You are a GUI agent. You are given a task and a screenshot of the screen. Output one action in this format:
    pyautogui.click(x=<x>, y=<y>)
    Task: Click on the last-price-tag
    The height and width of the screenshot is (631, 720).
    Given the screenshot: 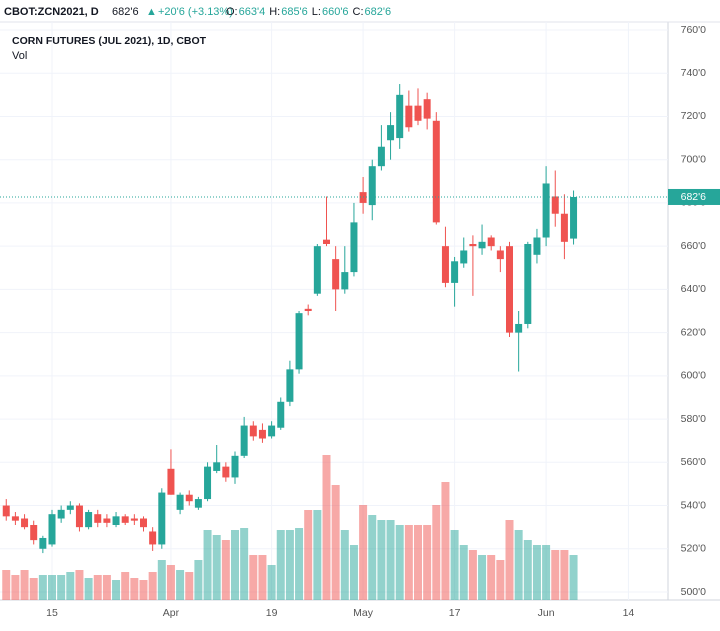 What is the action you would take?
    pyautogui.click(x=694, y=196)
    